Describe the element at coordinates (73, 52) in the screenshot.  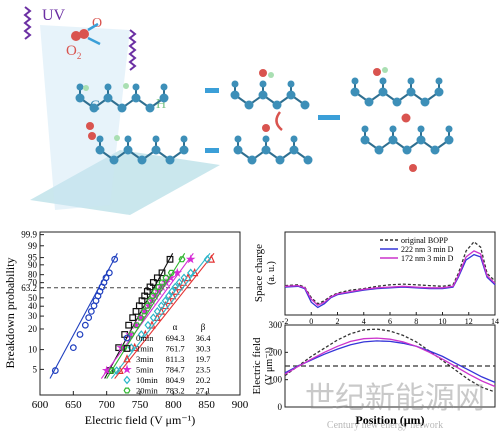
I see `o2-label: O2` at that location.